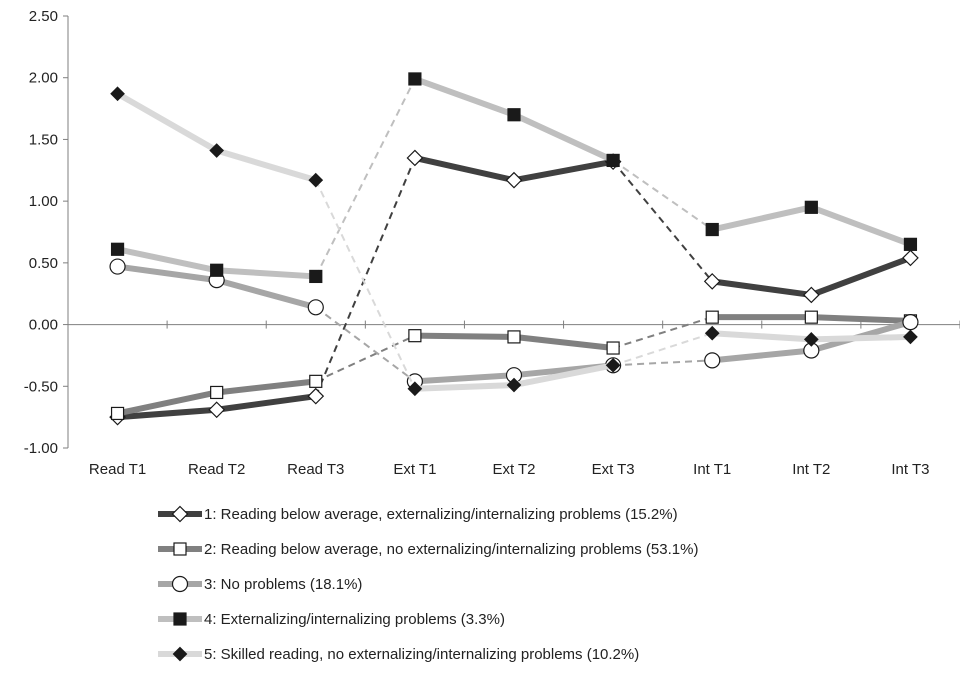 The image size is (960, 673). I want to click on x-tick-label: Read T3, so click(315, 469).